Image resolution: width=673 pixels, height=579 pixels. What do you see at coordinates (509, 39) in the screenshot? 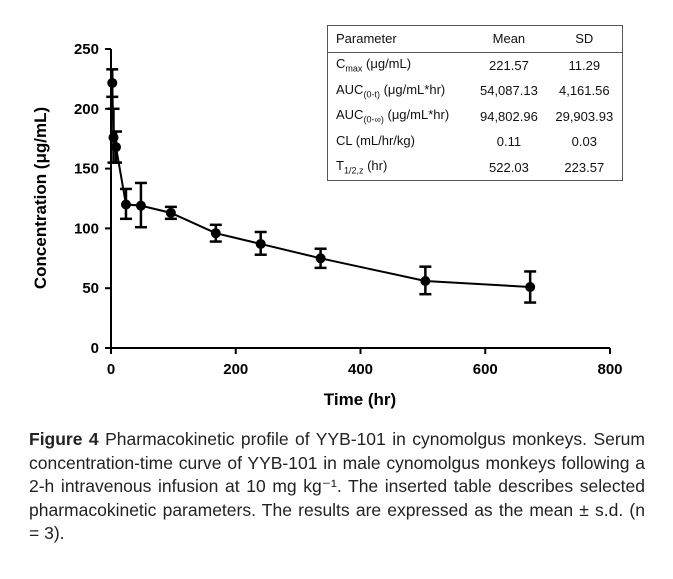
I see `header-mean: Mean` at bounding box center [509, 39].